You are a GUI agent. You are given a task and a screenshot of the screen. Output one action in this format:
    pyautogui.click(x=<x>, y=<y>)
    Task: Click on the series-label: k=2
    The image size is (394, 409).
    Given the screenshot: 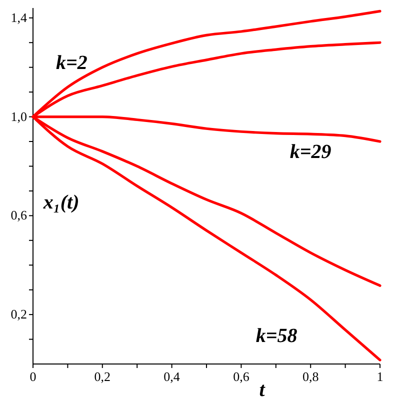 What is the action you would take?
    pyautogui.click(x=72, y=63)
    